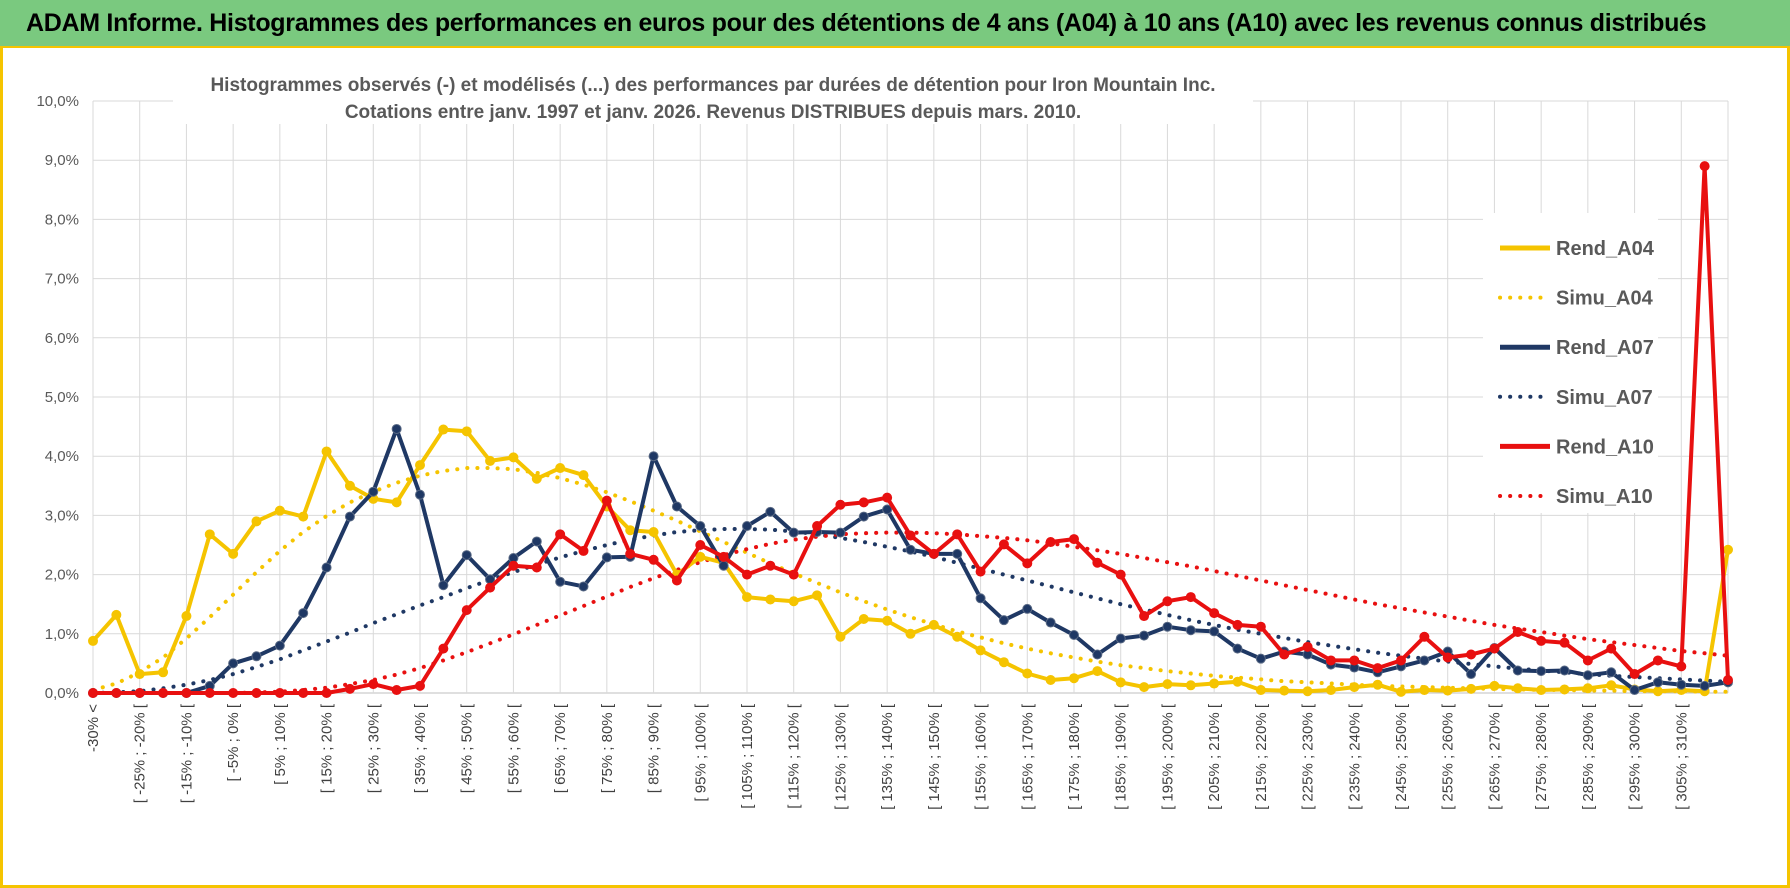 The height and width of the screenshot is (888, 1790). What do you see at coordinates (654, 748) in the screenshot?
I see `x-tick-label: [ 85% ; 90% [` at bounding box center [654, 748].